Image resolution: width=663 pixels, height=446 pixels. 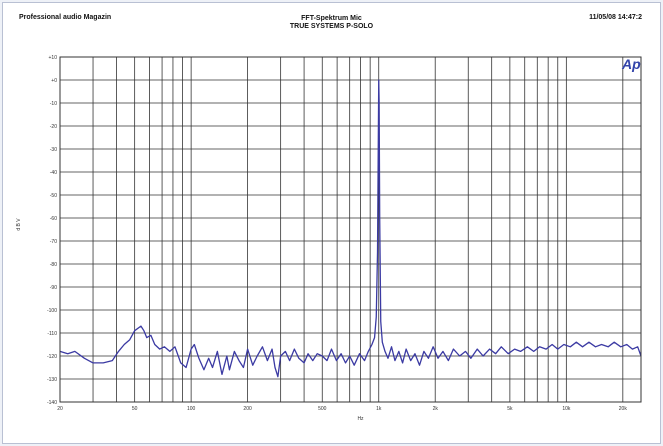 I want to click on header-timestamp: 11/05/08 14:47:2, so click(x=615, y=17).